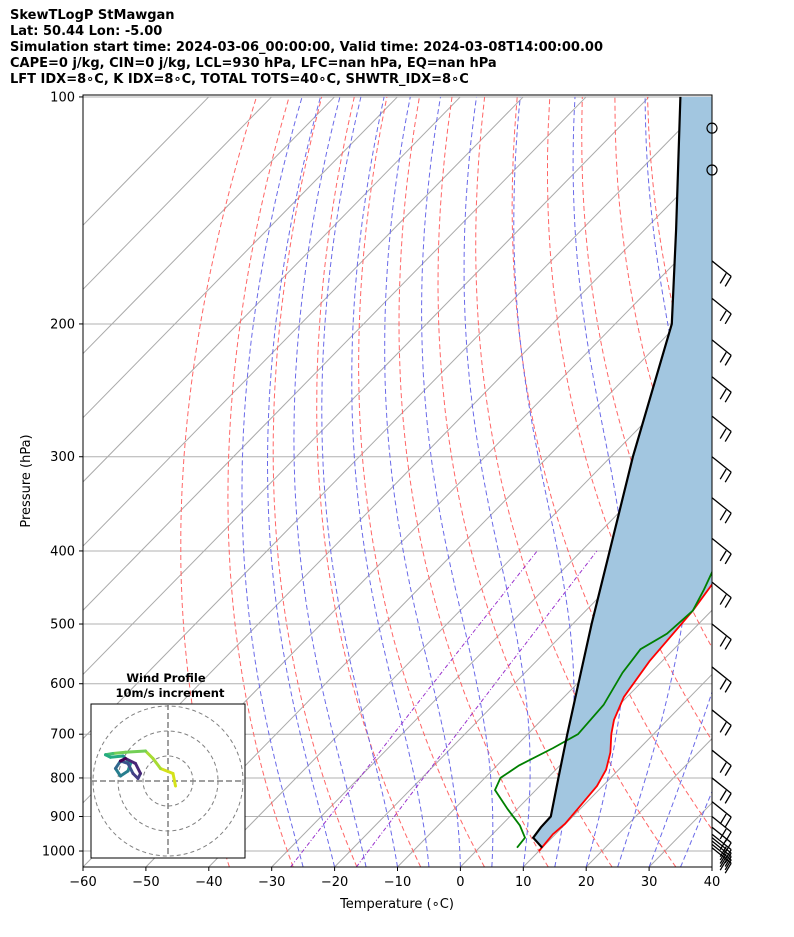 This screenshot has height=937, width=794. Describe the element at coordinates (649, 882) in the screenshot. I see `x-tick-label: 30` at that location.